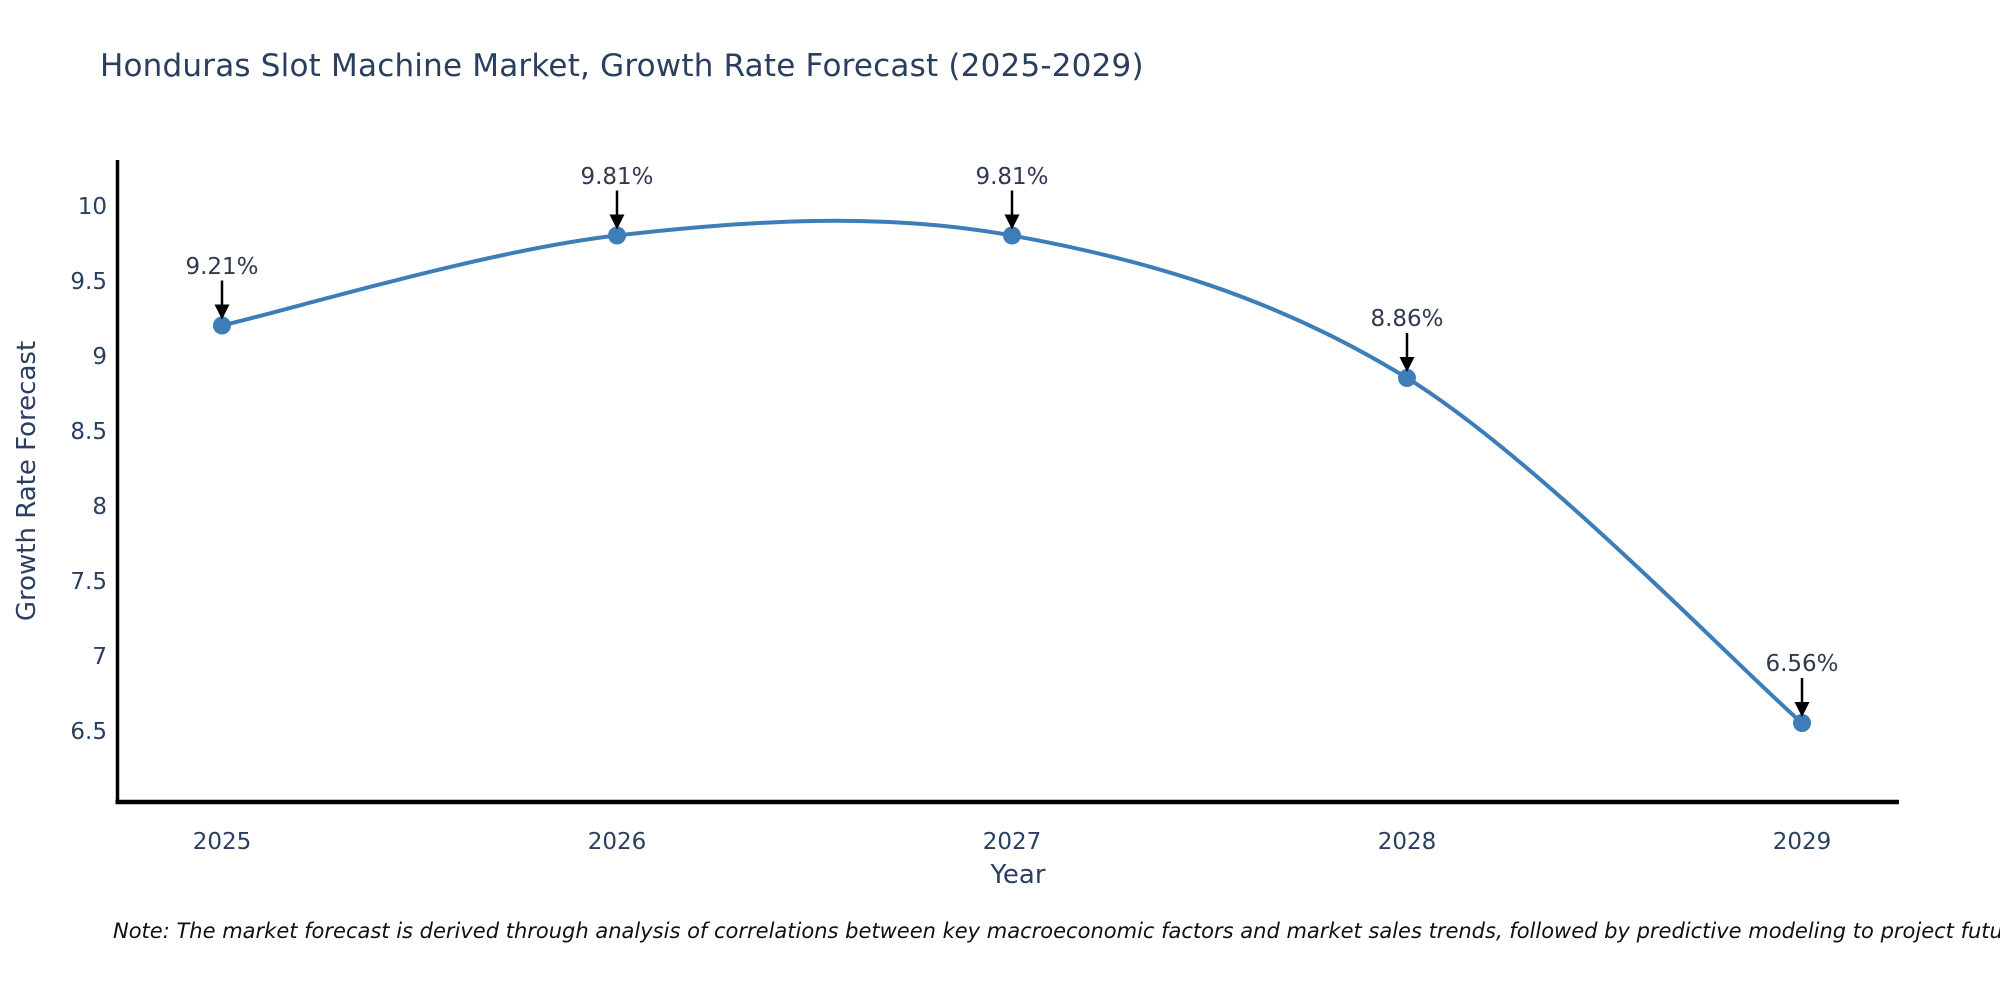 This screenshot has width=2000, height=1000. What do you see at coordinates (222, 266) in the screenshot?
I see `data-point-value-label: 9.21%` at bounding box center [222, 266].